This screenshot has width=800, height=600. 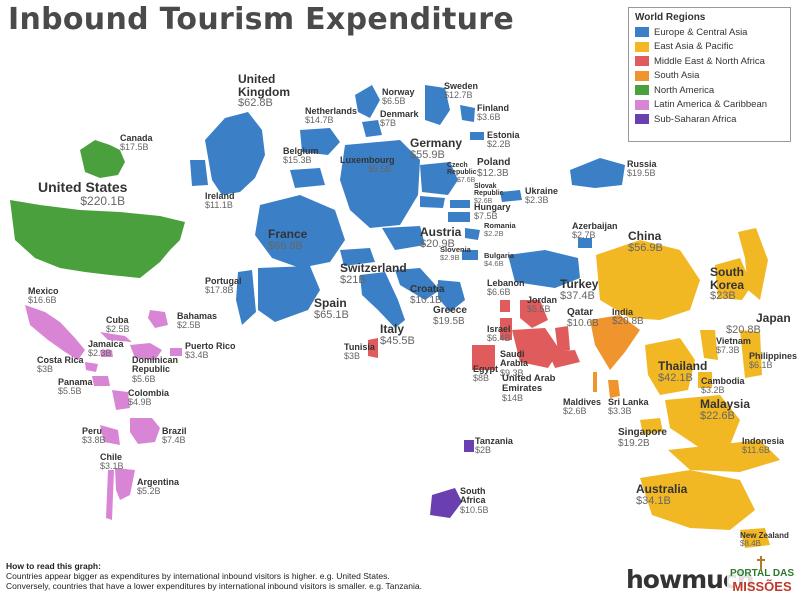 I want to click on label-sri-lanka: Sri Lanka $3.3B, so click(x=628, y=407).